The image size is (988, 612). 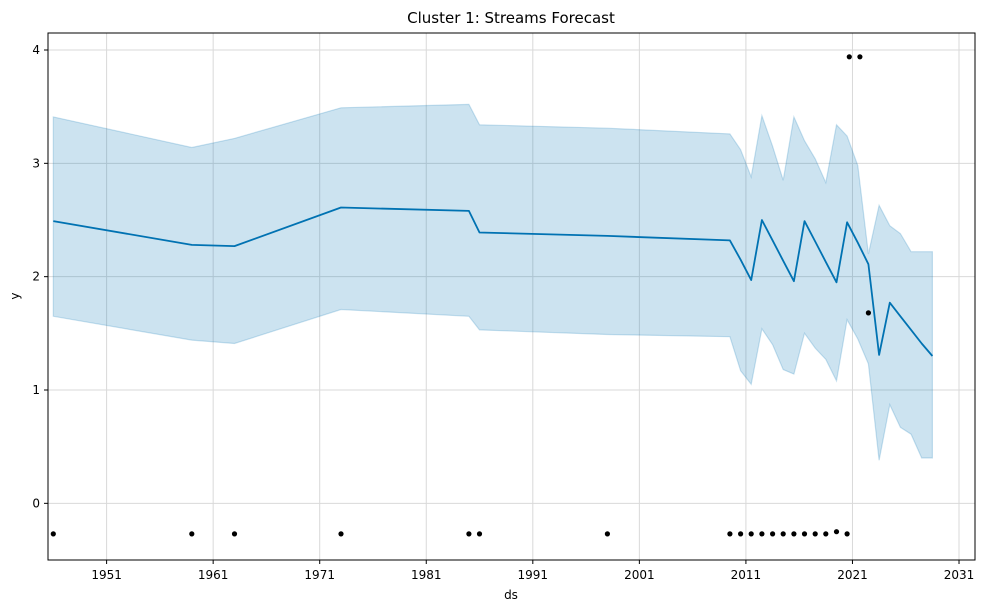 What do you see at coordinates (36, 503) in the screenshot?
I see `y-tick-label: 0` at bounding box center [36, 503].